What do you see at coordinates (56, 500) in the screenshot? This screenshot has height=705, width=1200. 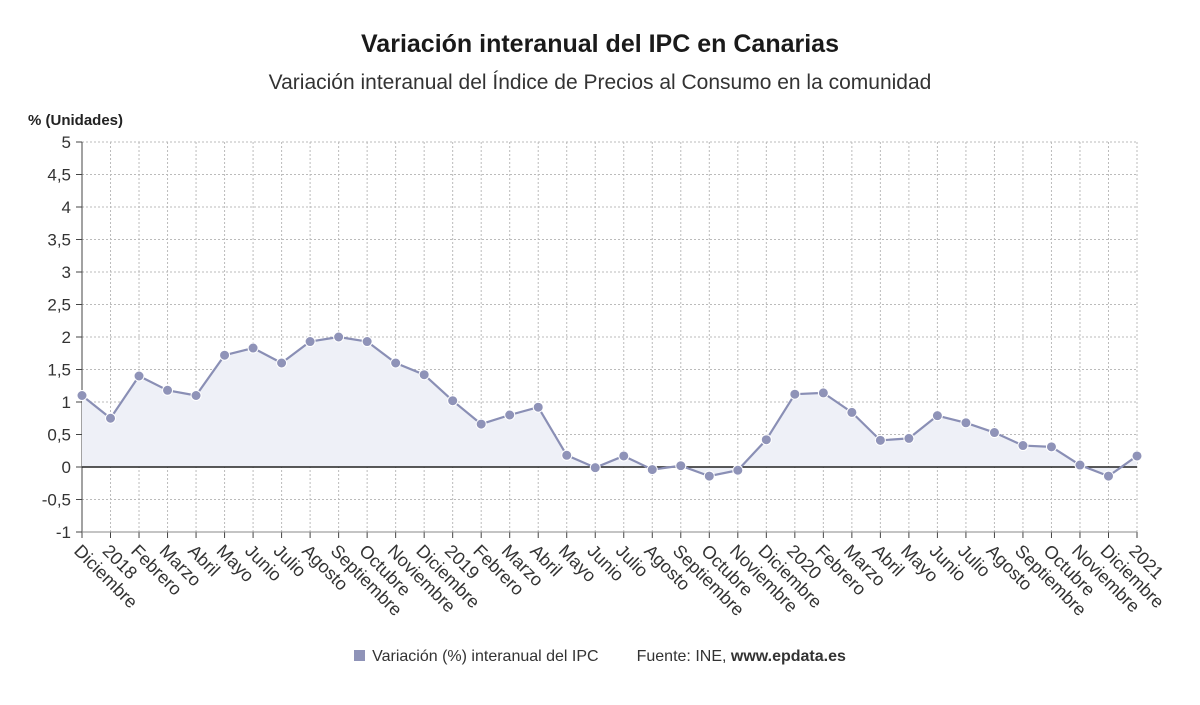 I see `y-tick-label: -0,5` at bounding box center [56, 500].